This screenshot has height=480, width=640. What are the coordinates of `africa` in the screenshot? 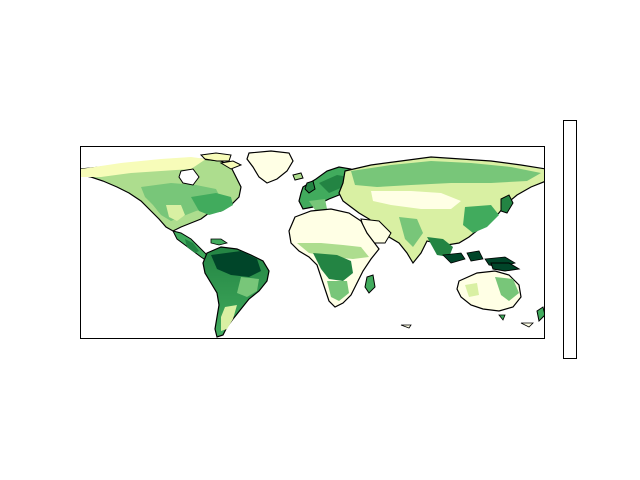 It's located at (334, 258).